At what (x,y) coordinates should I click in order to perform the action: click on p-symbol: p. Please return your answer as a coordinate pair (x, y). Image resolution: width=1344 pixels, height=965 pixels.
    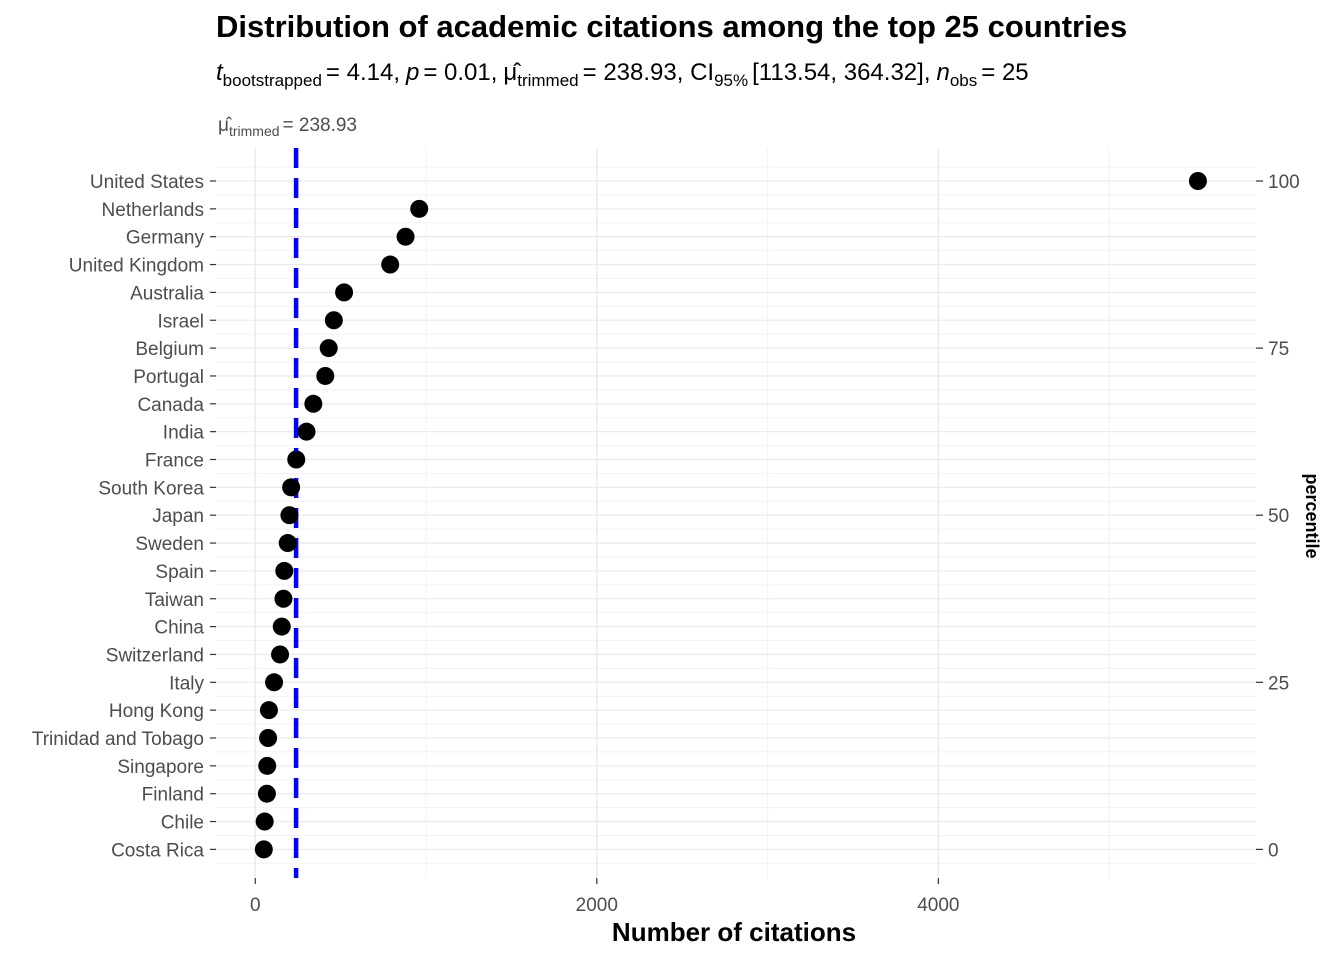
    Looking at the image, I should click on (412, 72).